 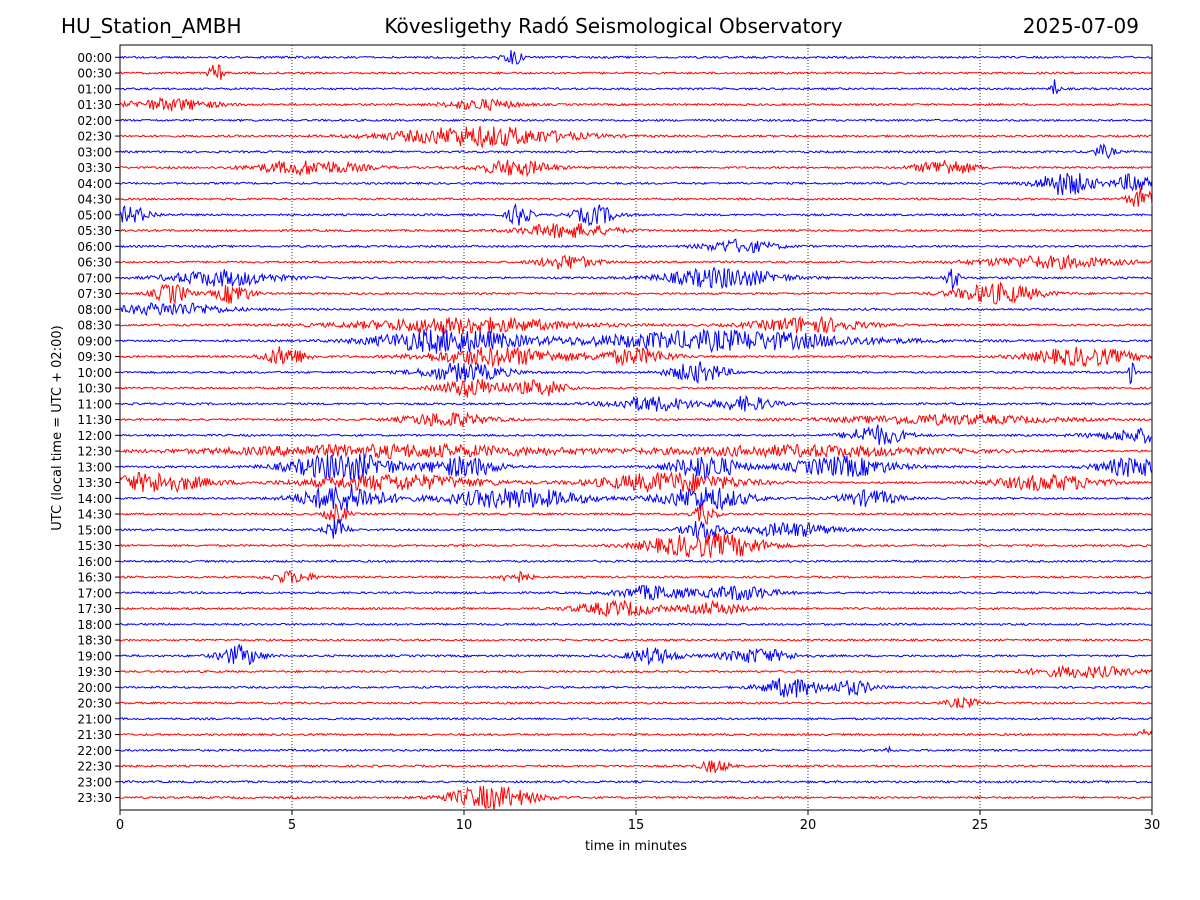 I want to click on y-tick-label: 01:00, so click(x=94, y=89).